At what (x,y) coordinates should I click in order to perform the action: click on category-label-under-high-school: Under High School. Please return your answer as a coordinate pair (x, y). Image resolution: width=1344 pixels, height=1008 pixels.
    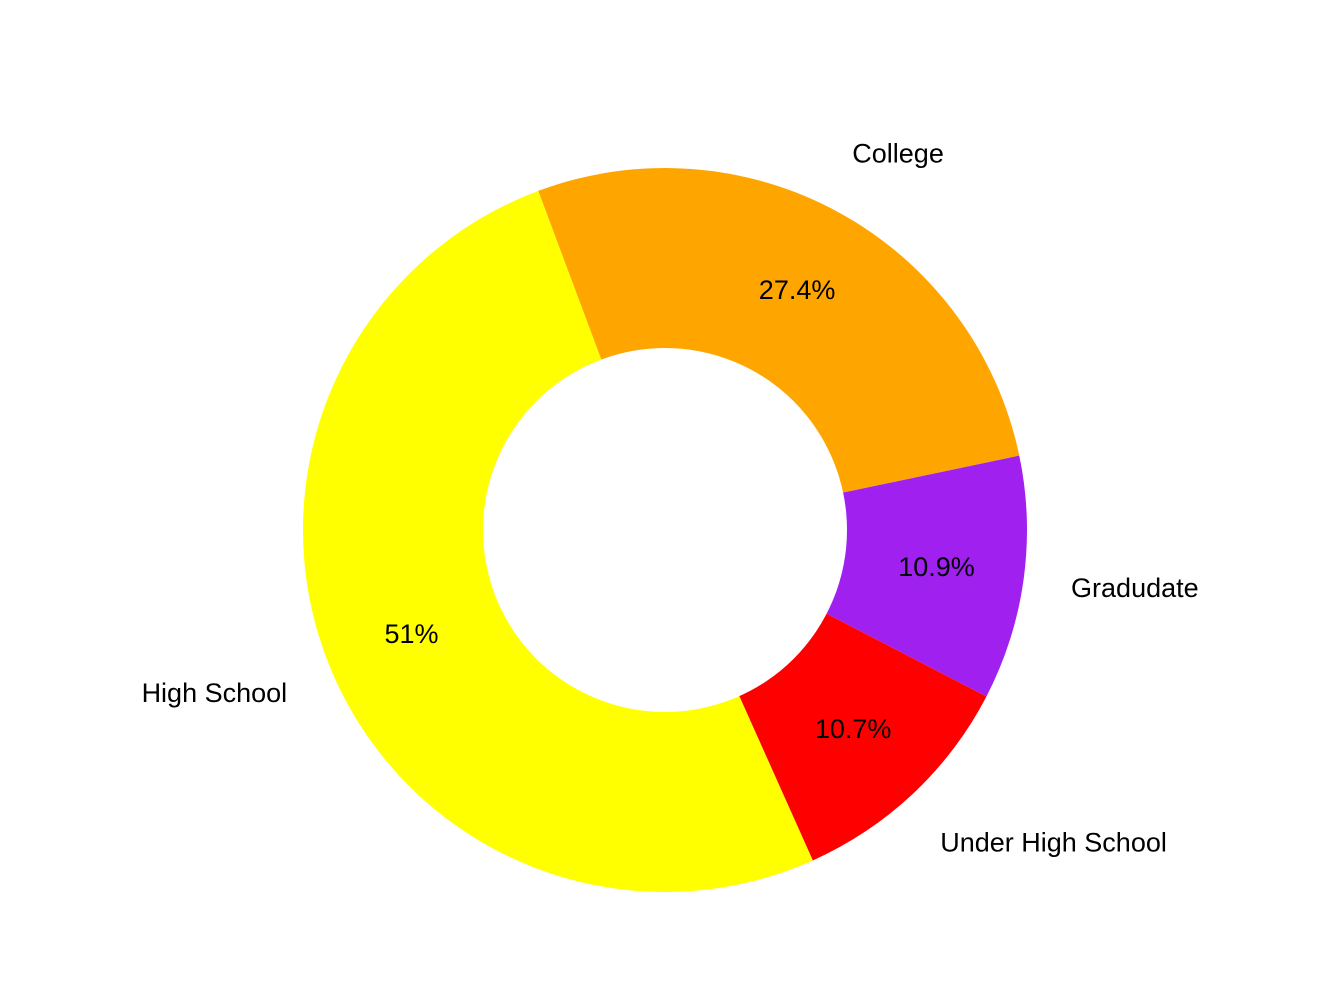
    Looking at the image, I should click on (1053, 843).